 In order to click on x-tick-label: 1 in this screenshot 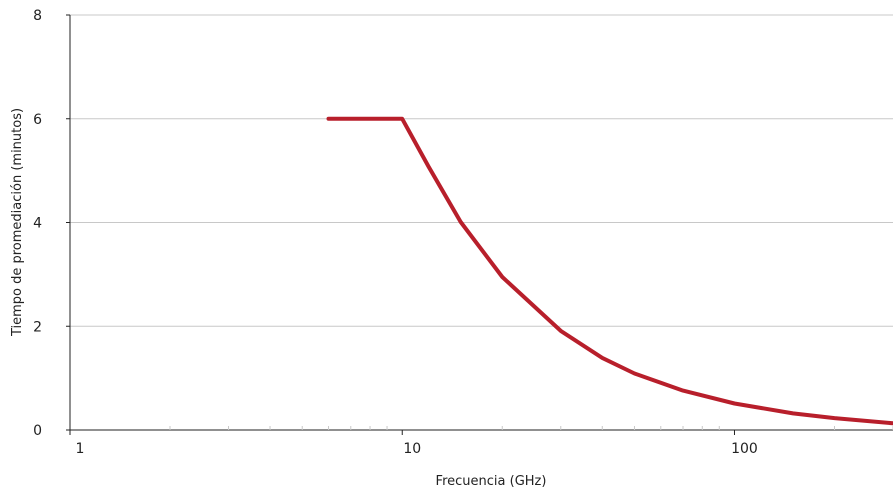, I will do `click(80, 449)`.